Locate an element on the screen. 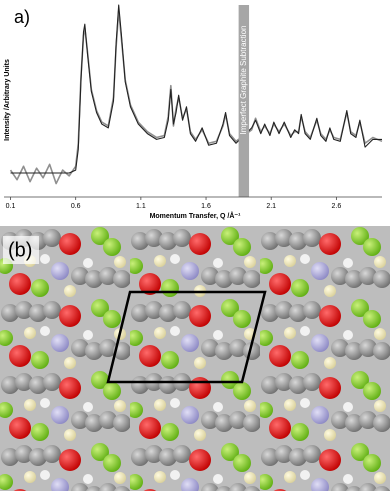 The width and height of the screenshot is (390, 491). x-tick-label: 1.6 is located at coordinates (206, 206).